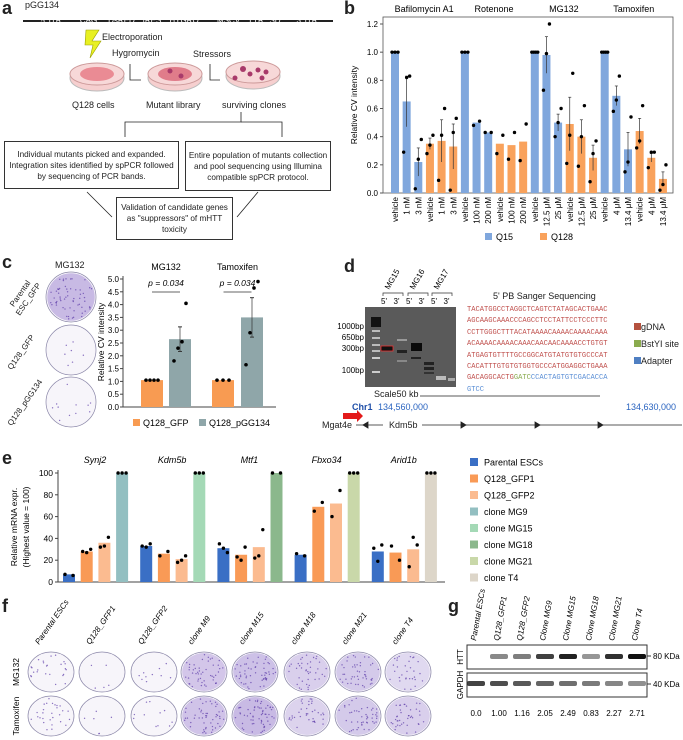 The height and width of the screenshot is (740, 683). Describe the element at coordinates (136, 53) in the screenshot. I see `hygromycin-label: Hygromycin` at that location.